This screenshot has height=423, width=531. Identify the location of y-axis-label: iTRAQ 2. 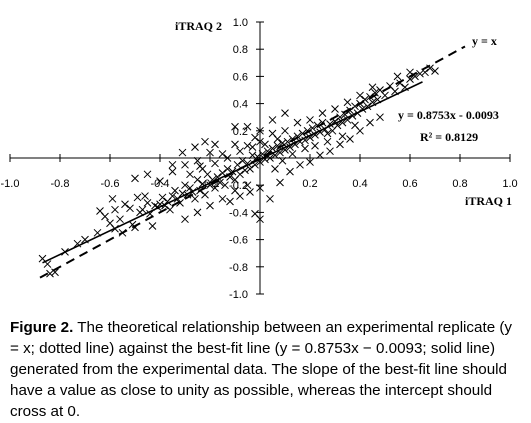
(198, 26).